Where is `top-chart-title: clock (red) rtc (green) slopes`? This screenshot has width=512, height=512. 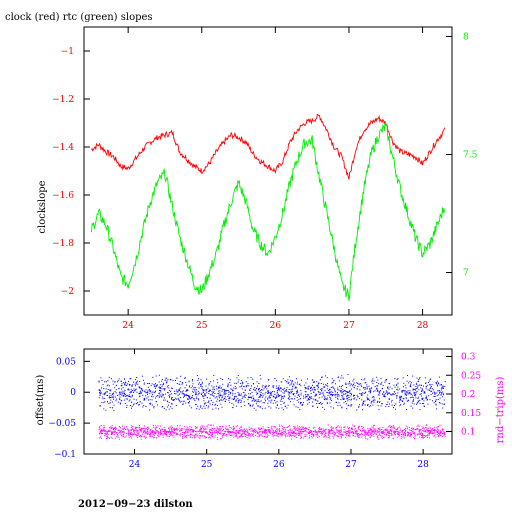
top-chart-title: clock (red) rtc (green) slopes is located at coordinates (79, 17).